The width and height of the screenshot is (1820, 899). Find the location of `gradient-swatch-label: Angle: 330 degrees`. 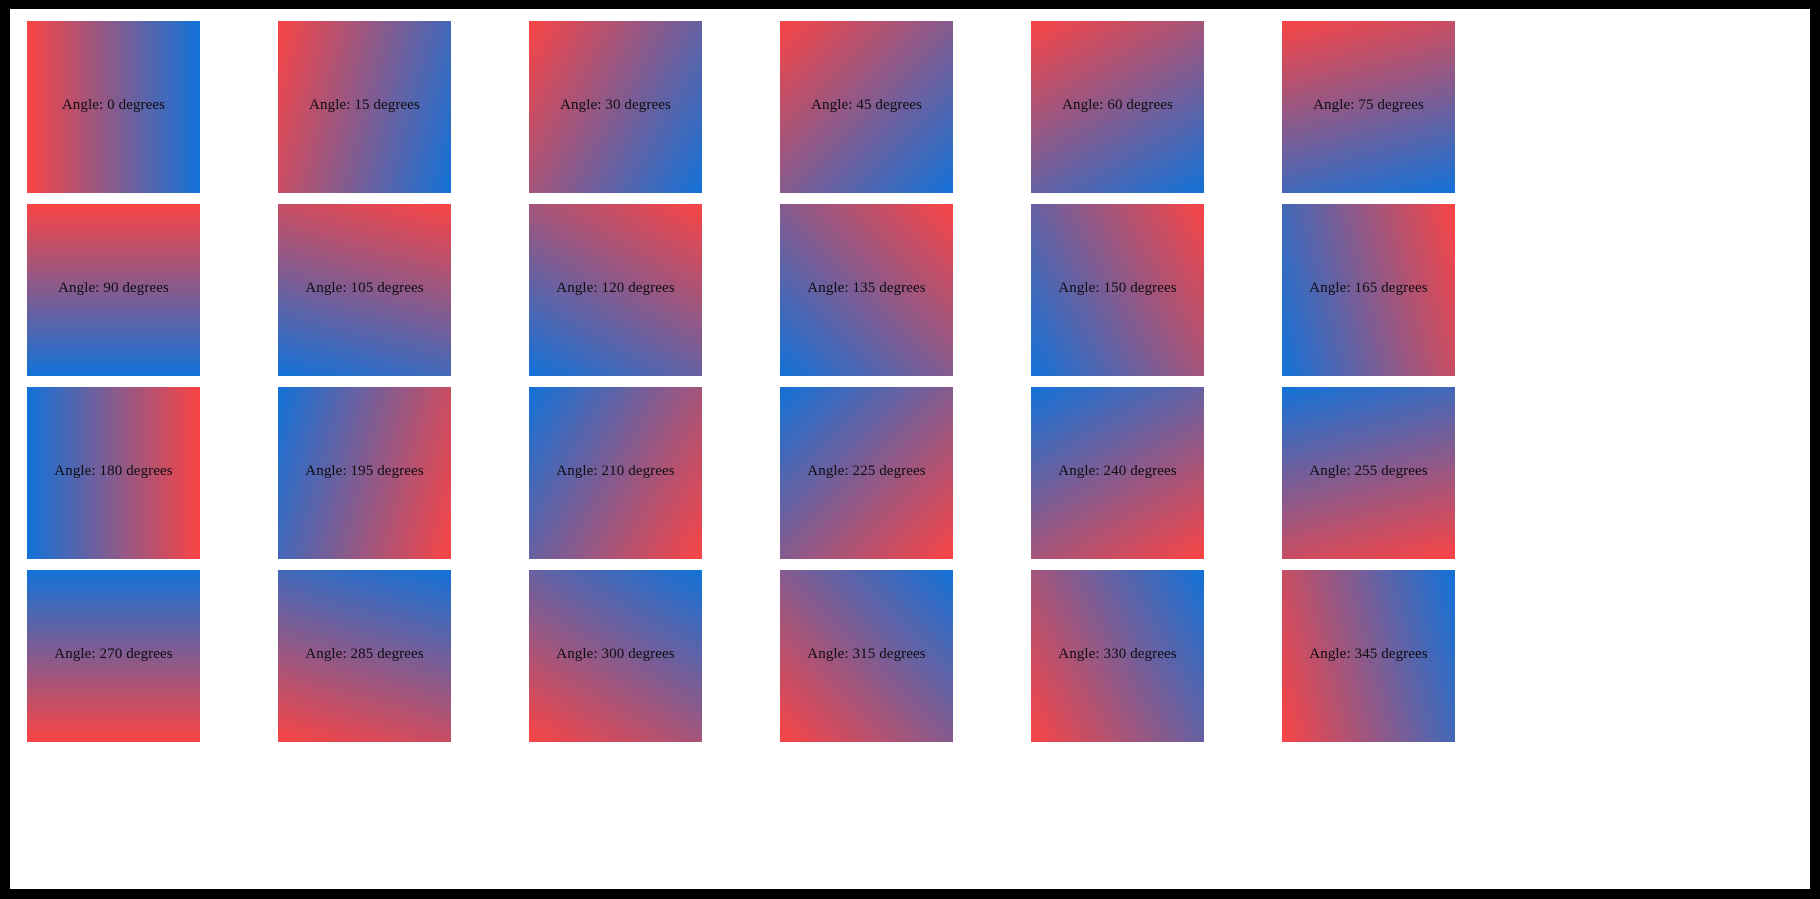

gradient-swatch-label: Angle: 330 degrees is located at coordinates (1117, 654).